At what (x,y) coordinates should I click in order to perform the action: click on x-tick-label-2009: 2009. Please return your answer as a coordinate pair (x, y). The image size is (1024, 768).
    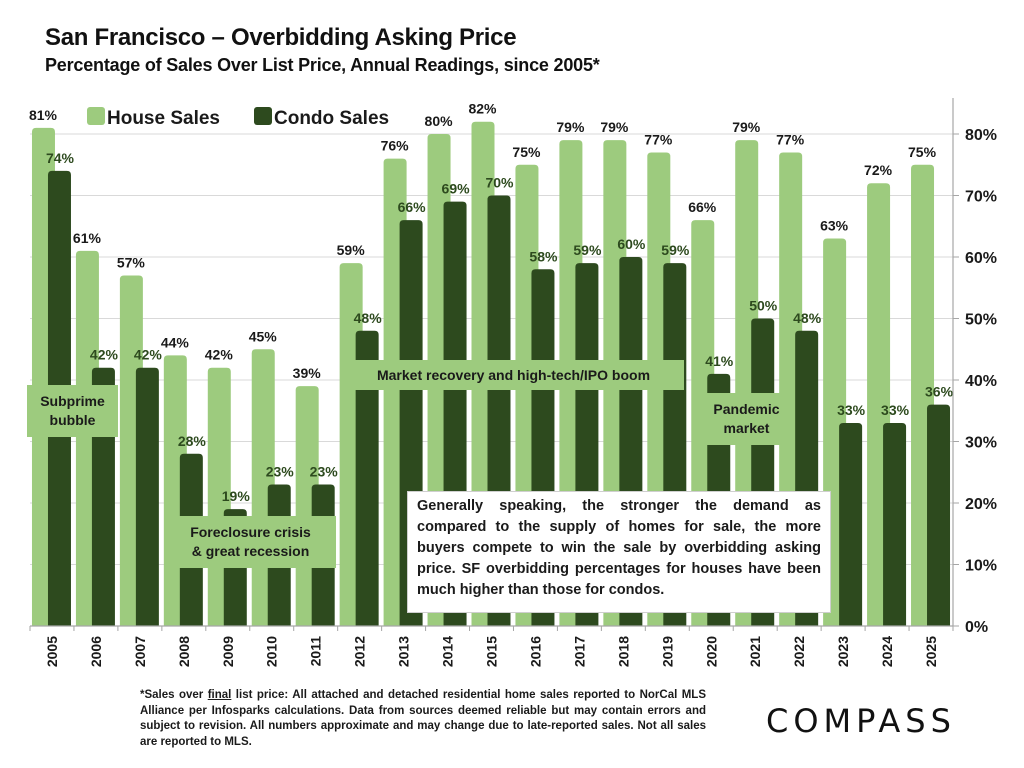
    Looking at the image, I should click on (228, 651).